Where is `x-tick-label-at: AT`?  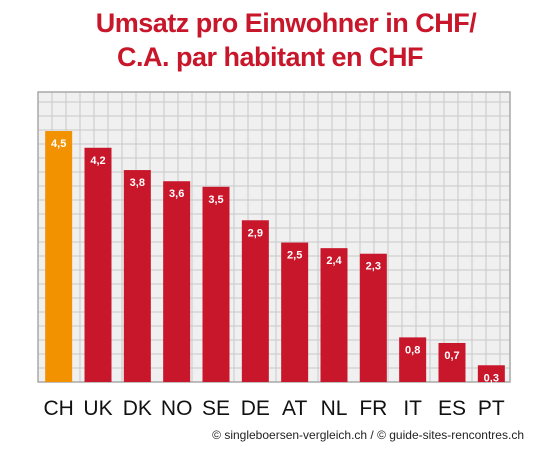
x-tick-label-at: AT is located at coordinates (294, 408).